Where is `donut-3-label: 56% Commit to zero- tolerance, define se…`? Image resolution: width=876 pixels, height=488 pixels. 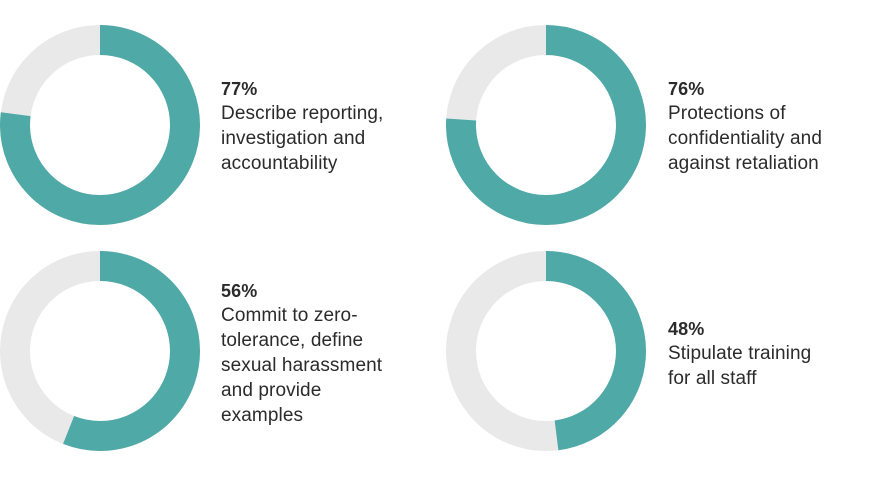
donut-3-label: 56% Commit to zero- tolerance, define se… is located at coordinates (326, 353).